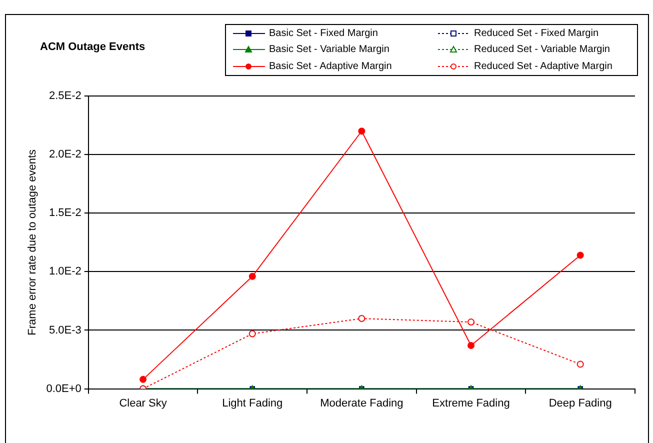 This screenshot has width=653, height=443. I want to click on y-axis-title: Frame error rate due to outage events, so click(32, 242).